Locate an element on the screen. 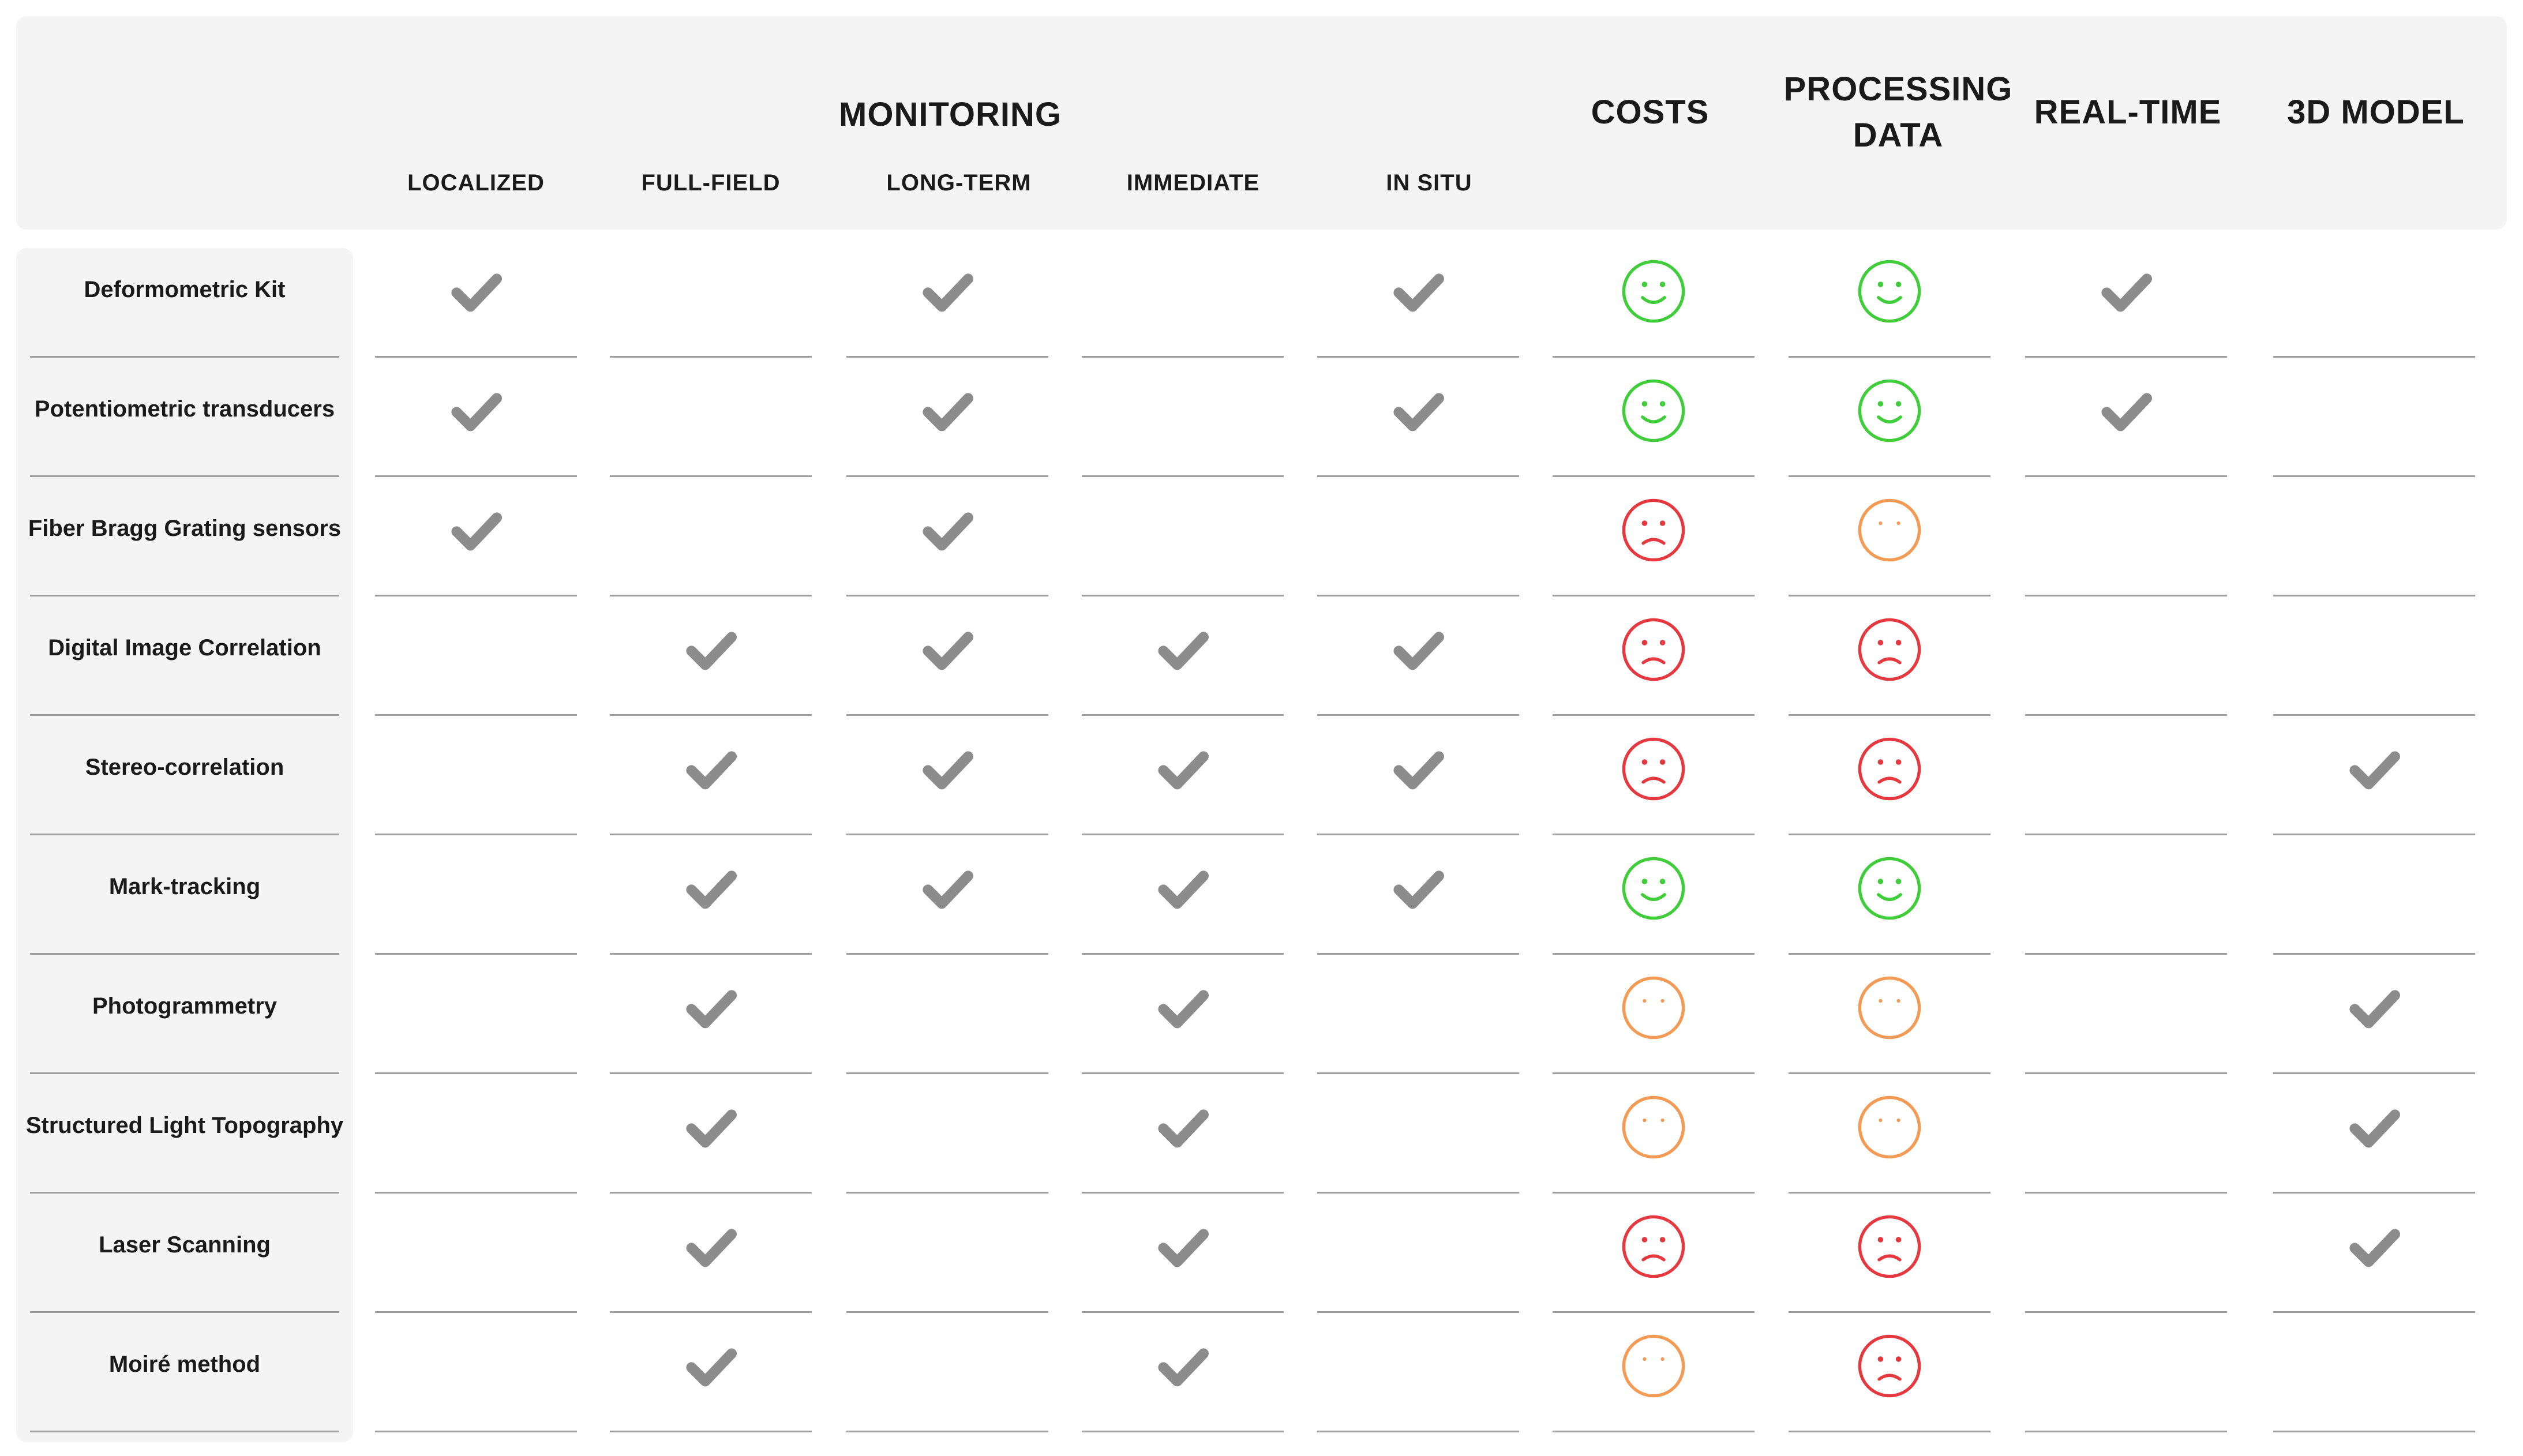 The image size is (2523, 1456). row-label: Digital Image Correlation is located at coordinates (184, 648).